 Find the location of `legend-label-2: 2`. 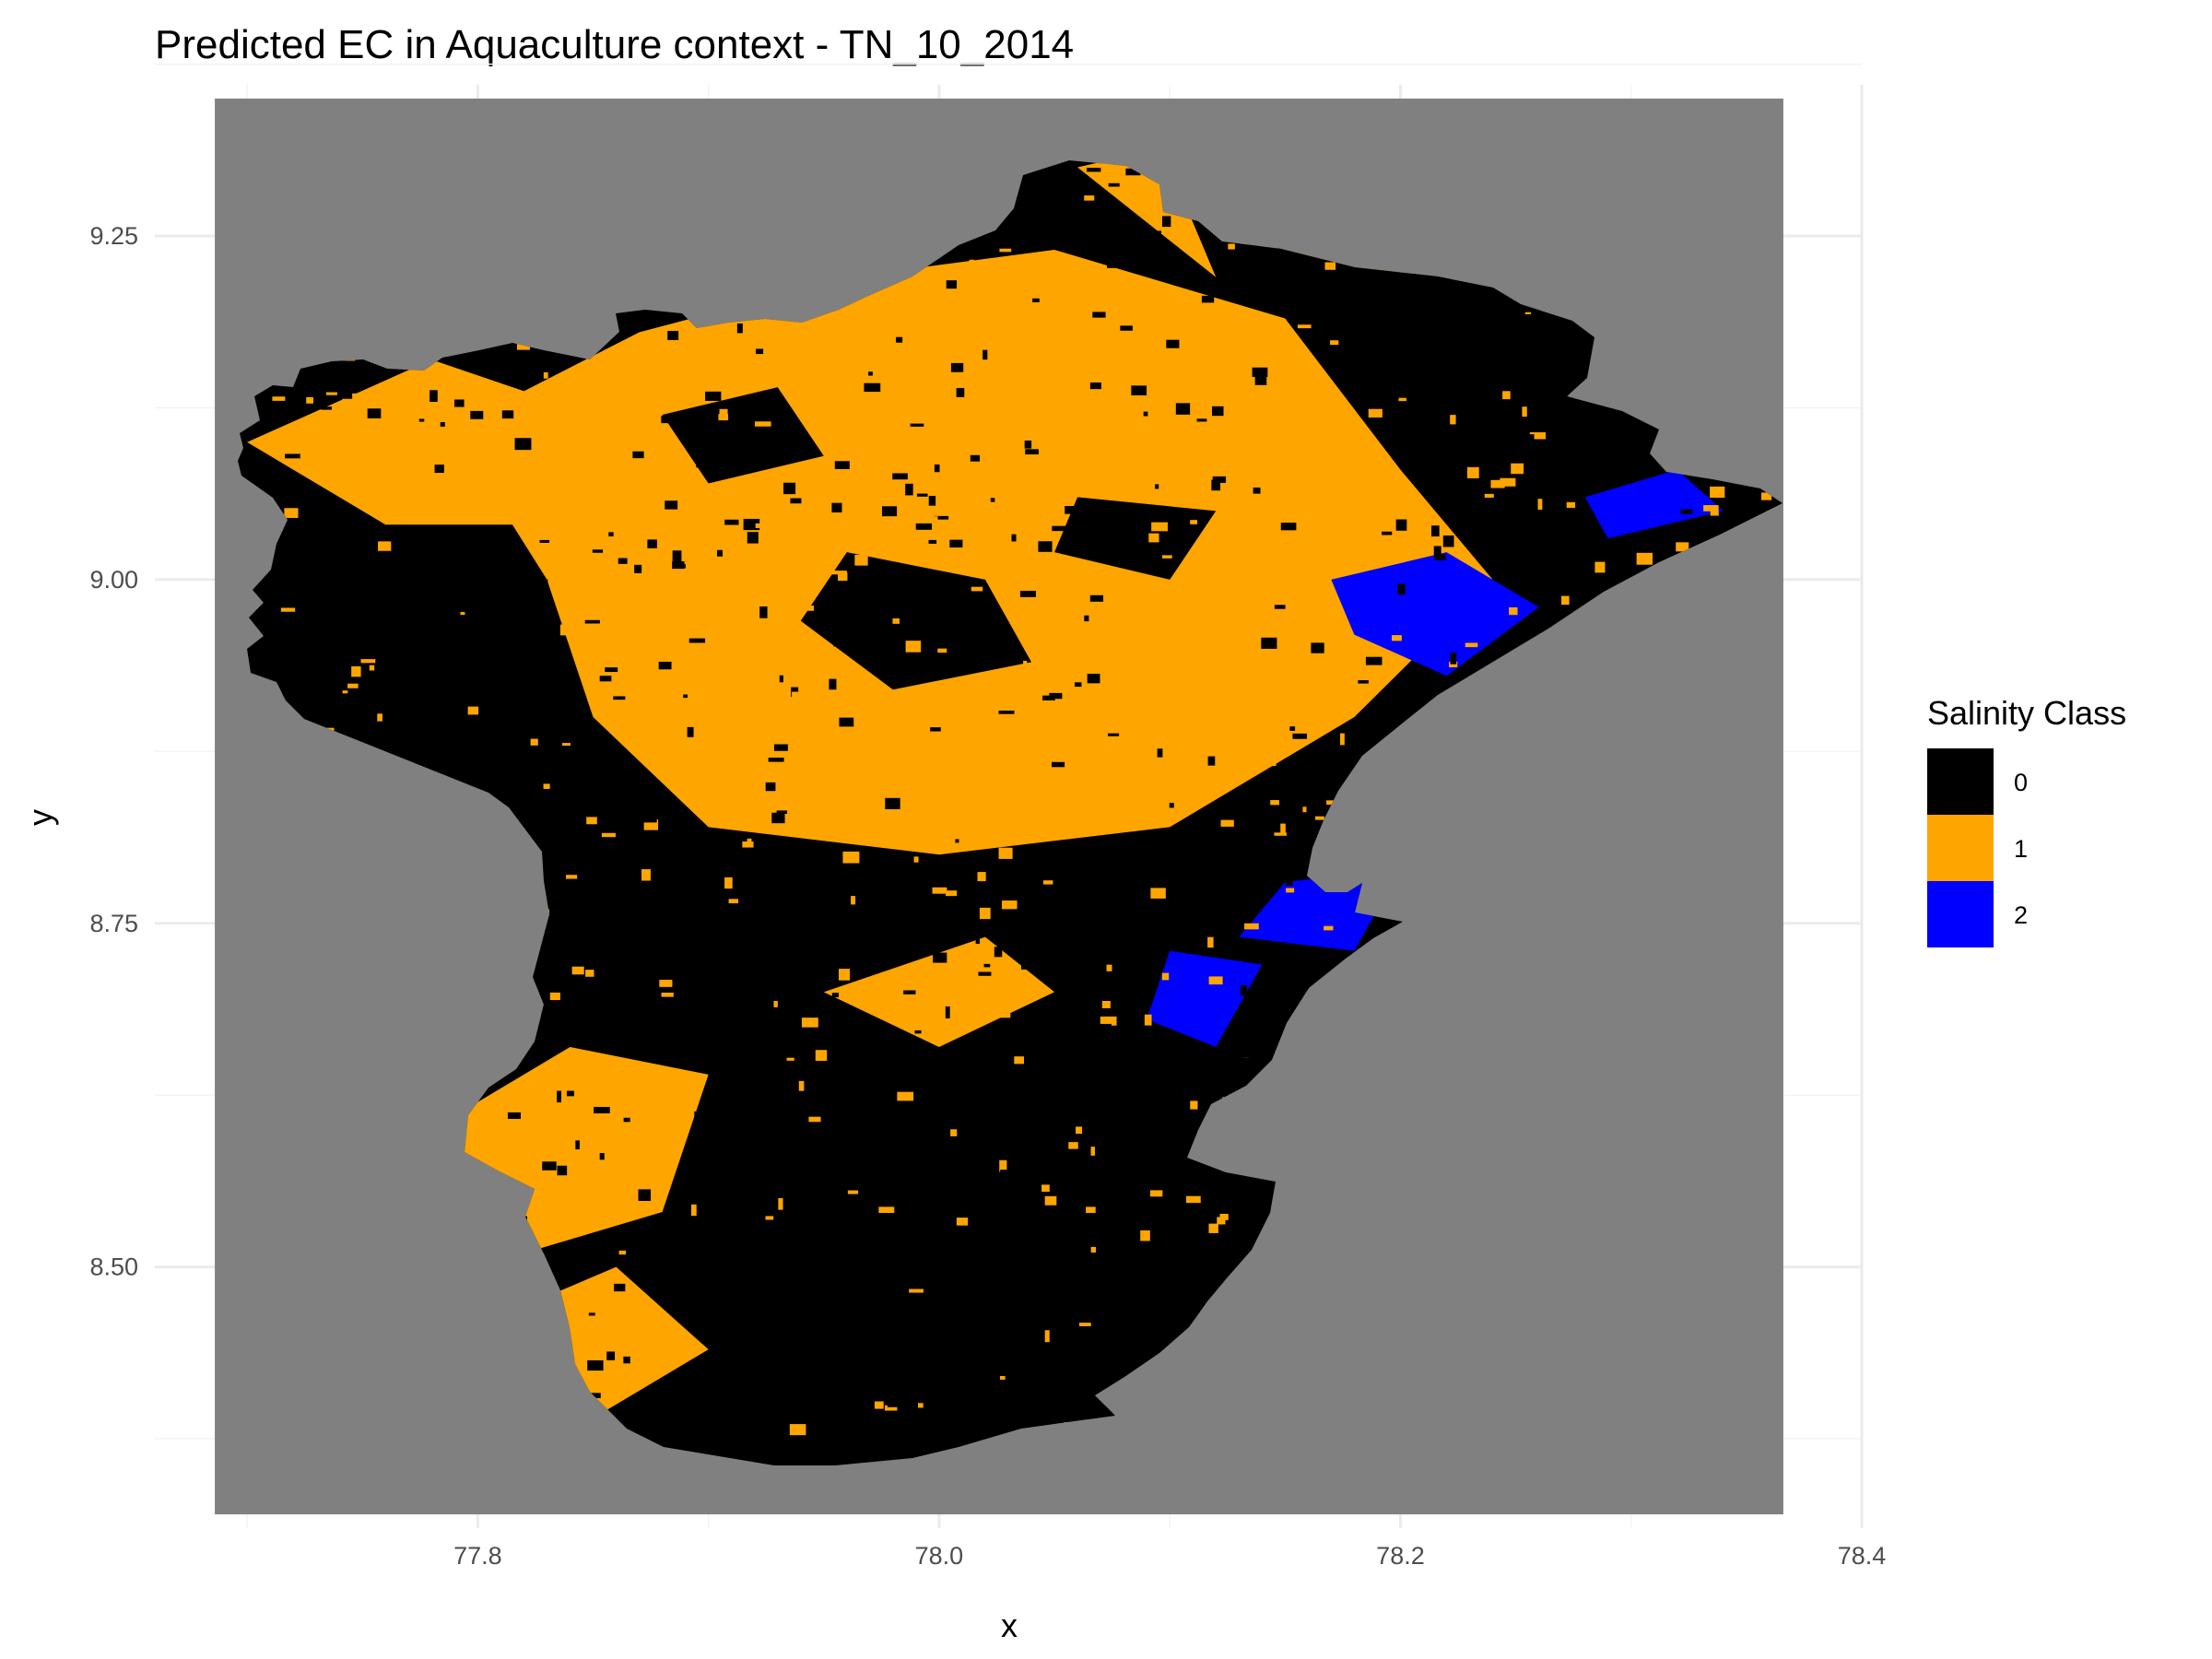

legend-label-2: 2 is located at coordinates (2021, 915).